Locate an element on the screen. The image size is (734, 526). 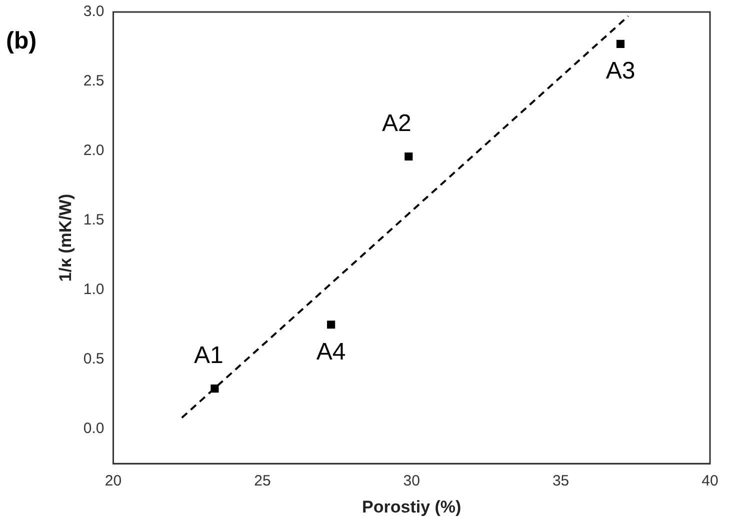
y-tick-label: 2.5 is located at coordinates (93, 81).